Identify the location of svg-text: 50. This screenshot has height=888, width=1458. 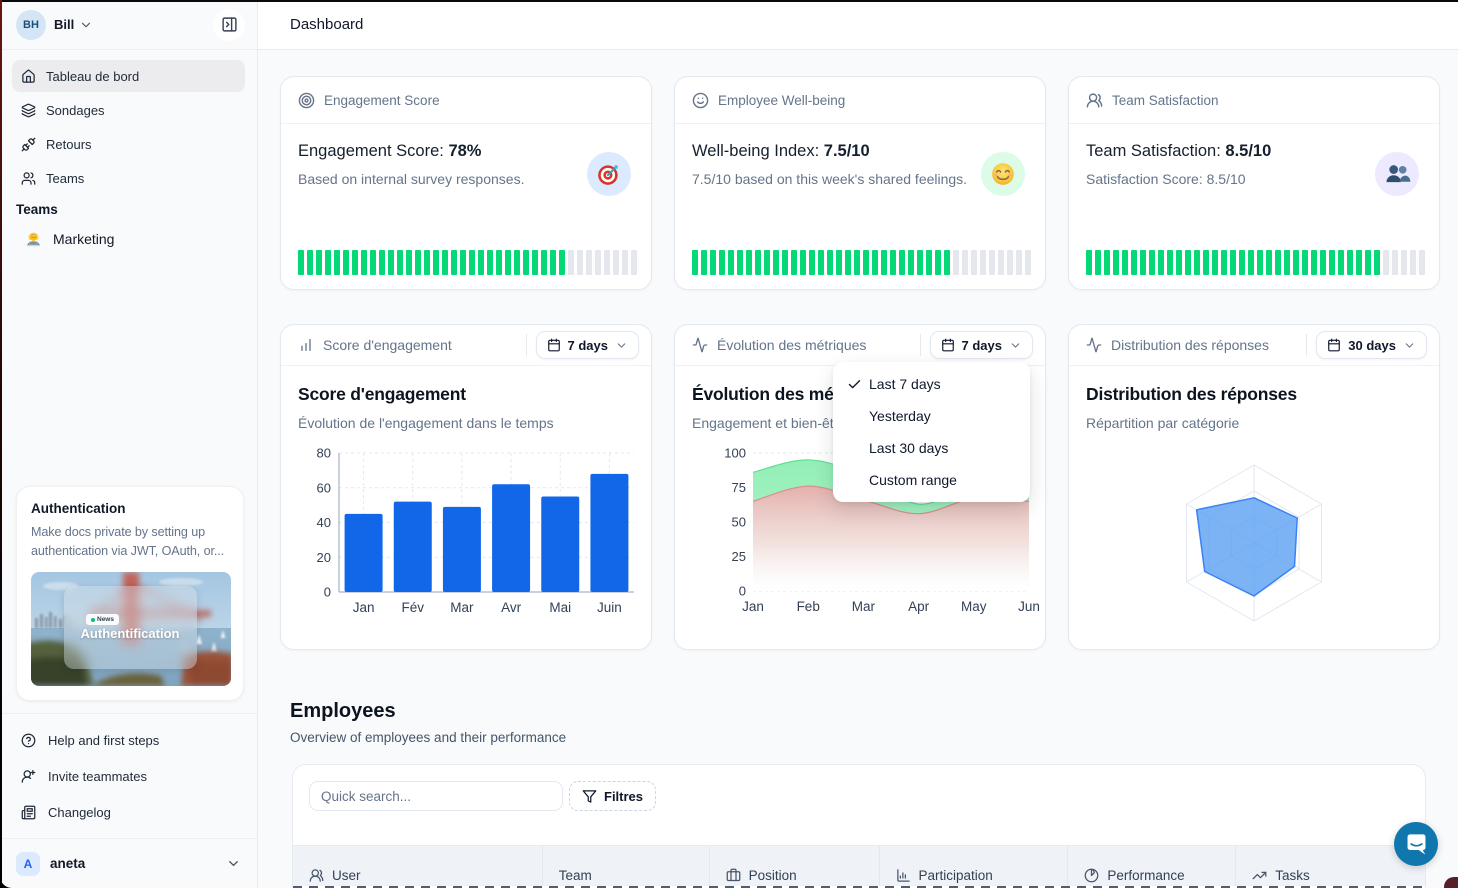
(739, 522).